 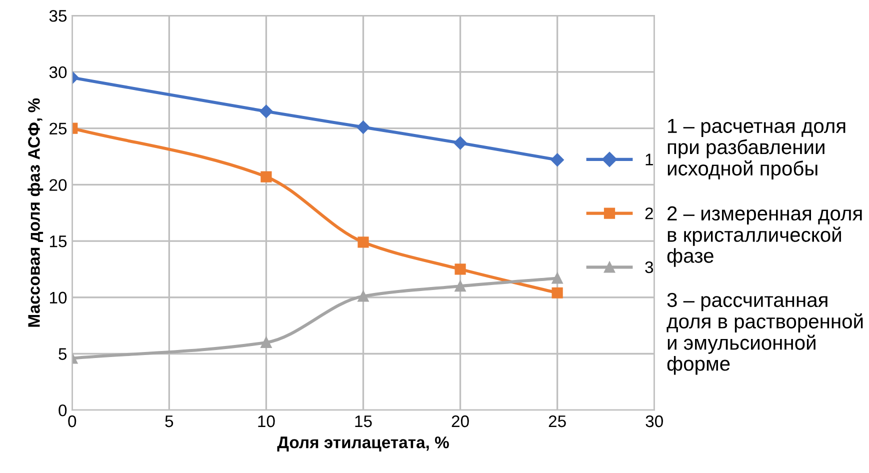 What do you see at coordinates (58, 72) in the screenshot?
I see `y-tick-label: 30` at bounding box center [58, 72].